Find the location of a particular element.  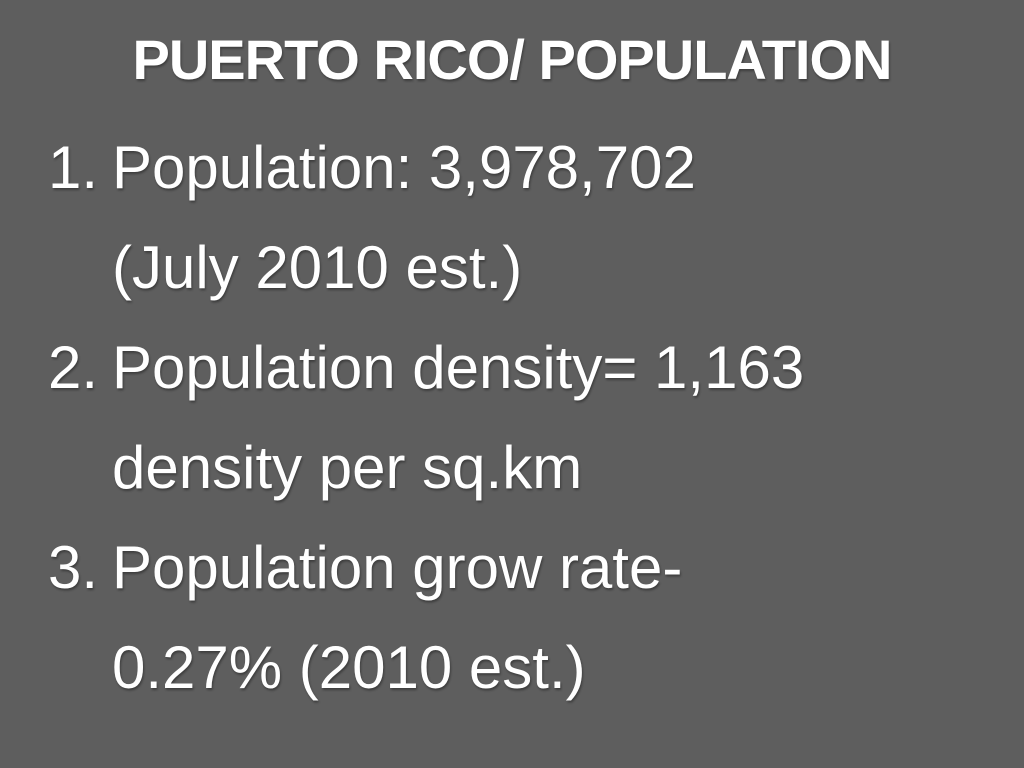

item-text: Population grow rate- is located at coordinates (397, 567).